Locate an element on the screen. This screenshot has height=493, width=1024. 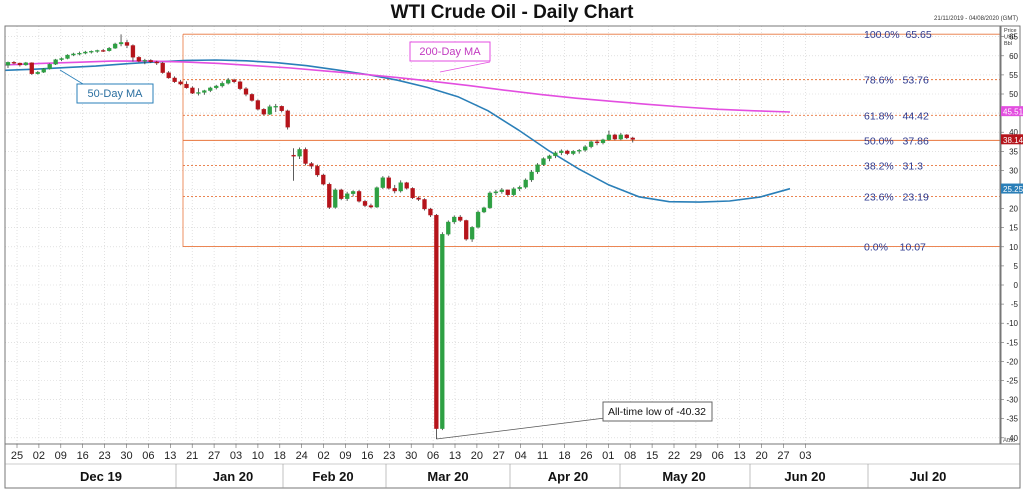
date-range-label: 21/11/2019 - 04/08/2020 (GMT) is located at coordinates (976, 19).